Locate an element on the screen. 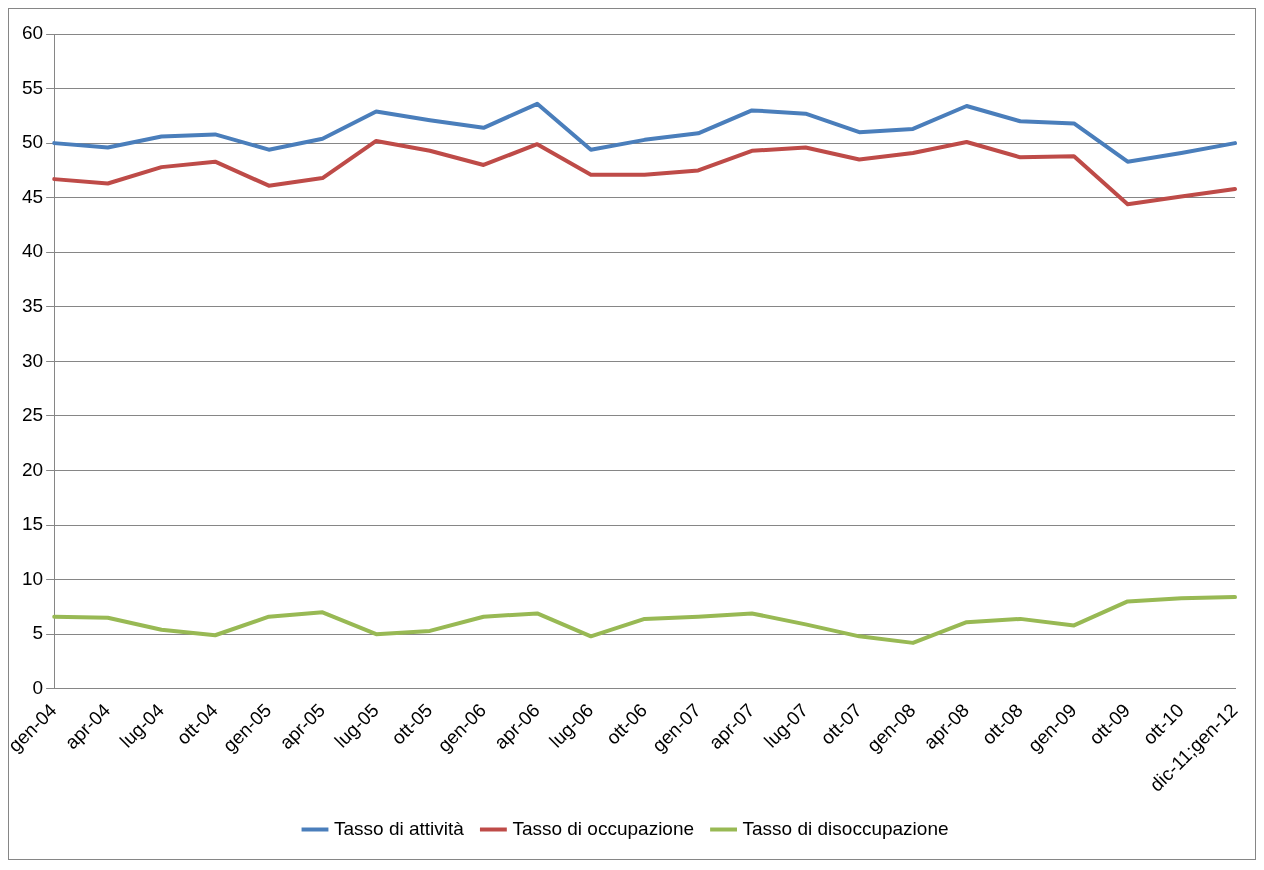 This screenshot has height=870, width=1264. y-tick-label: 50 is located at coordinates (32, 142).